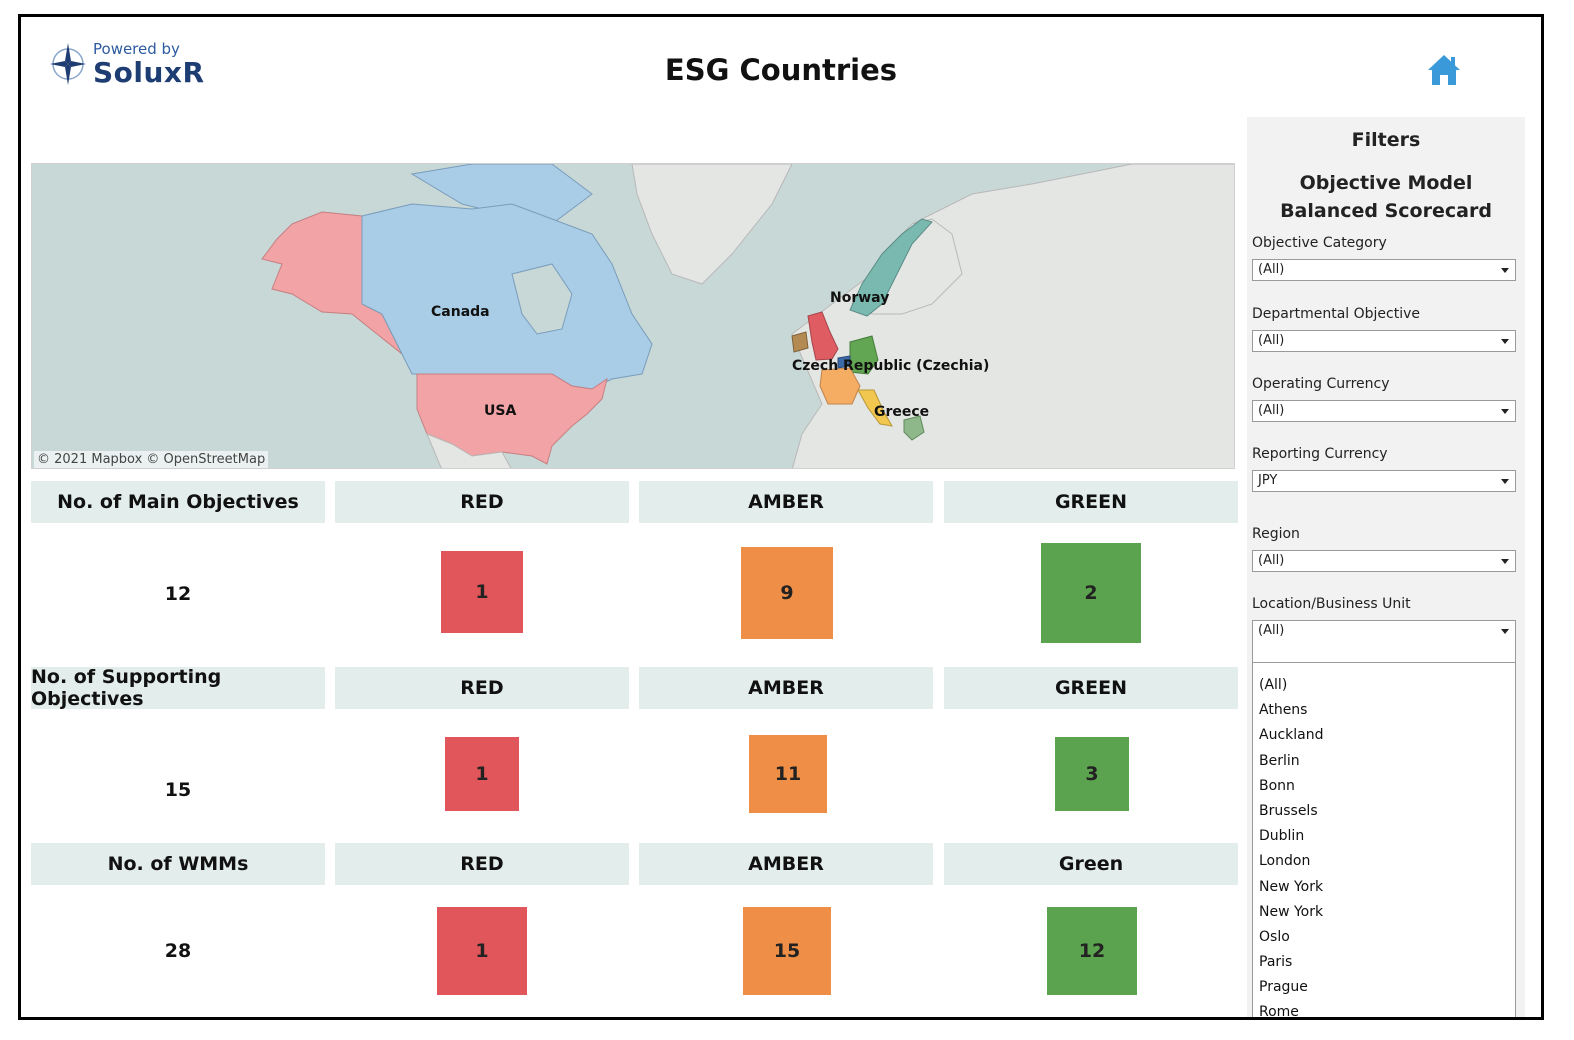 Image resolution: width=1574 pixels, height=1040 pixels. Describe the element at coordinates (1319, 243) in the screenshot. I see `objective-category-label: Objective Category` at that location.